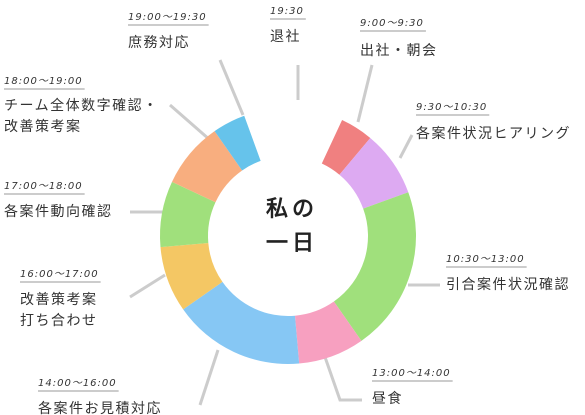 The image size is (585, 415). What do you see at coordinates (508, 284) in the screenshot?
I see `activity-label-3-1: 引合案件状況確認` at bounding box center [508, 284].